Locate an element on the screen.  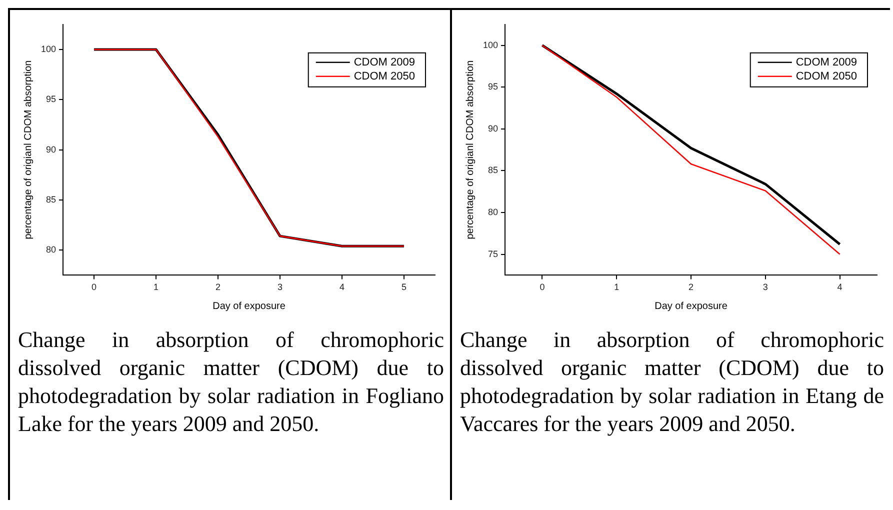
y-tick-label: 75 is located at coordinates (493, 253).